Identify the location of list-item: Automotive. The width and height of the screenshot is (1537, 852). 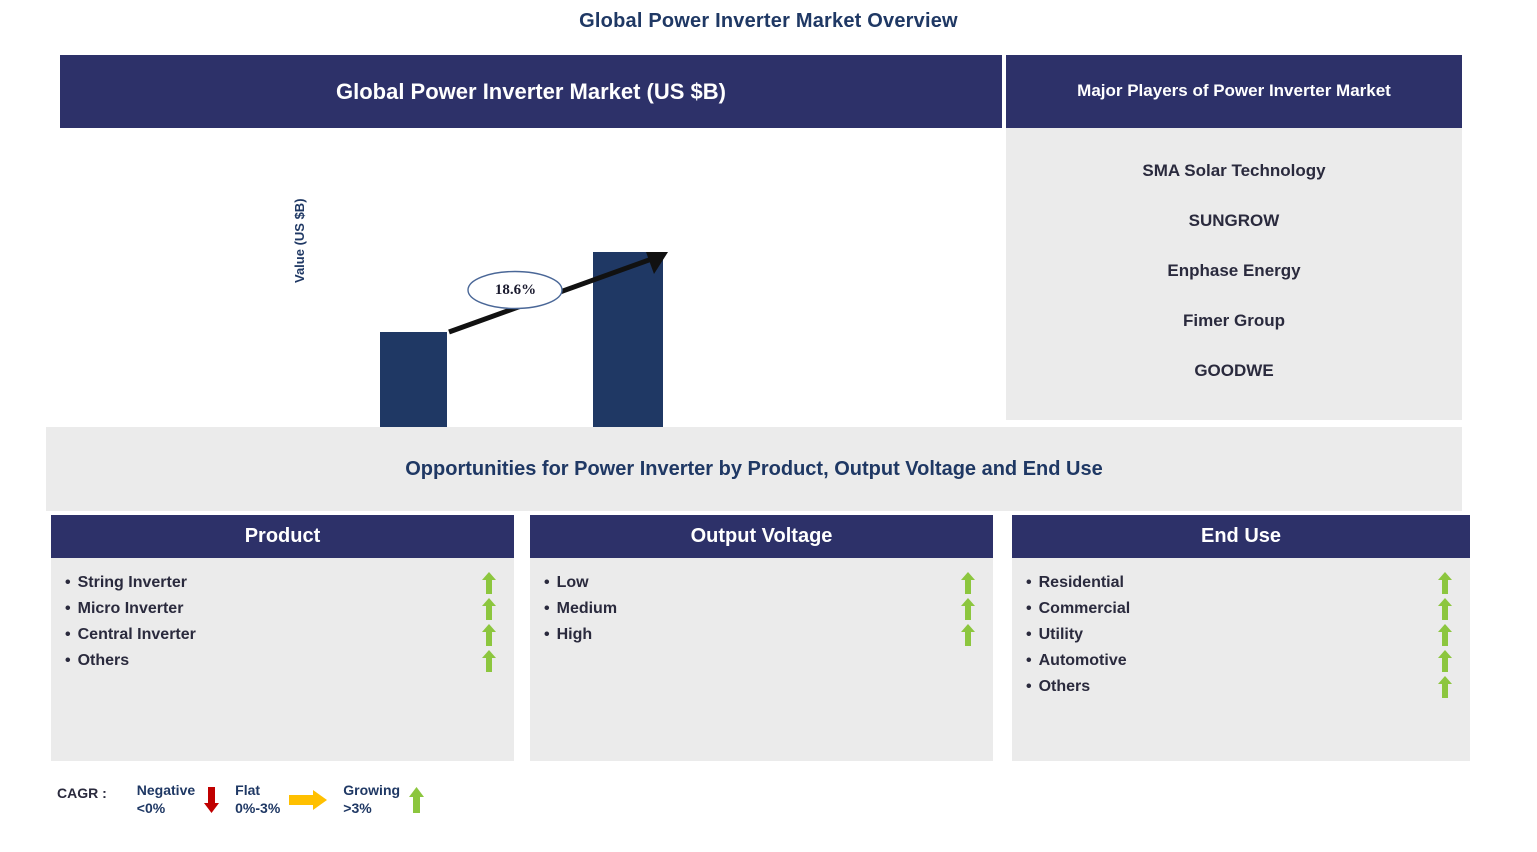
(1239, 661).